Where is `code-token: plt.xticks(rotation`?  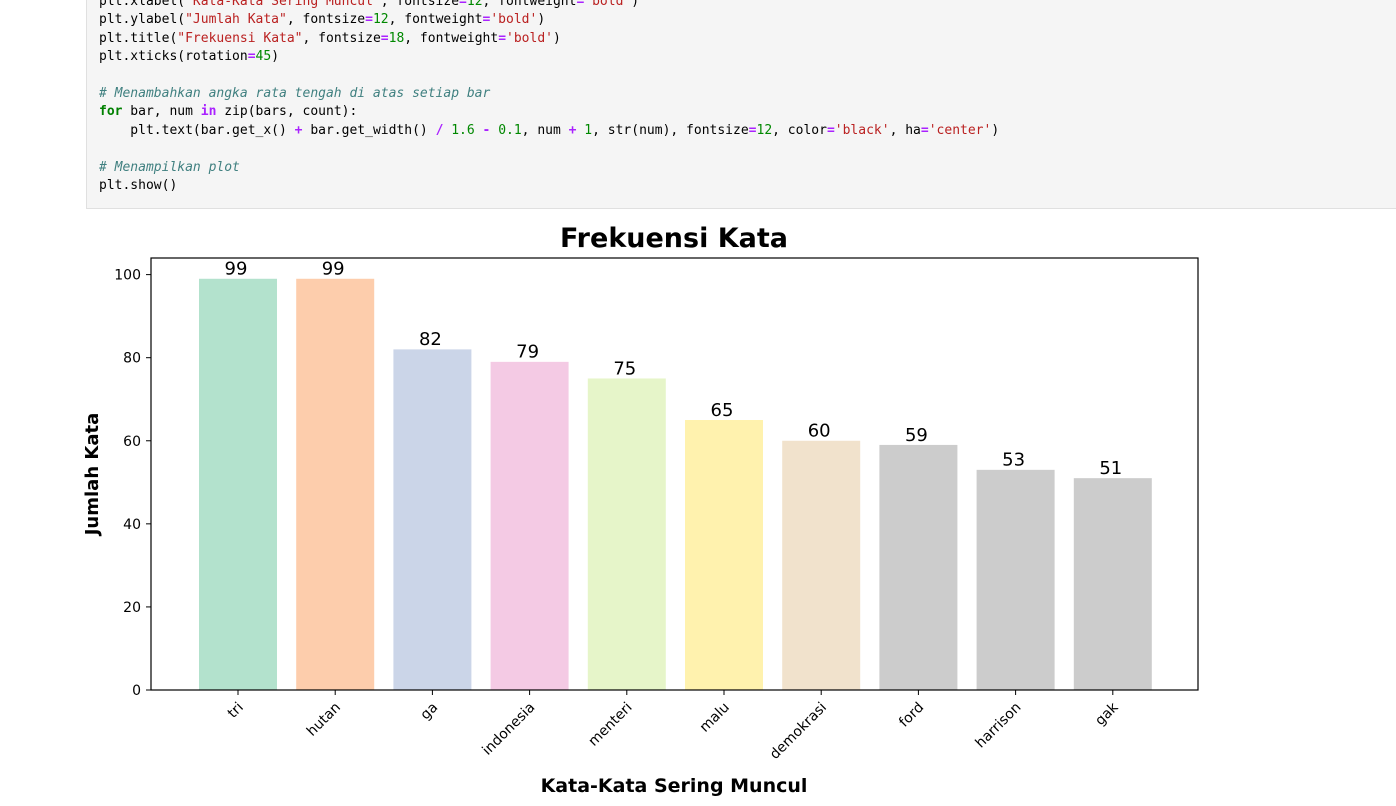
code-token: plt.xticks(rotation is located at coordinates (173, 57).